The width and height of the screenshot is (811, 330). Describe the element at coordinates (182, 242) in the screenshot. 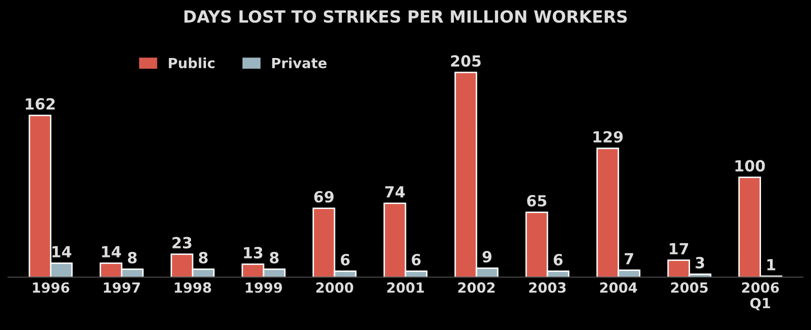

I see `data-label: 23` at that location.